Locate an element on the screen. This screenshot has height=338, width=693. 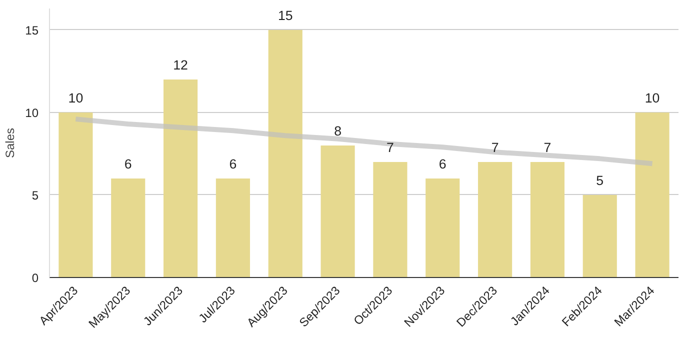
data-label: 5 is located at coordinates (600, 180).